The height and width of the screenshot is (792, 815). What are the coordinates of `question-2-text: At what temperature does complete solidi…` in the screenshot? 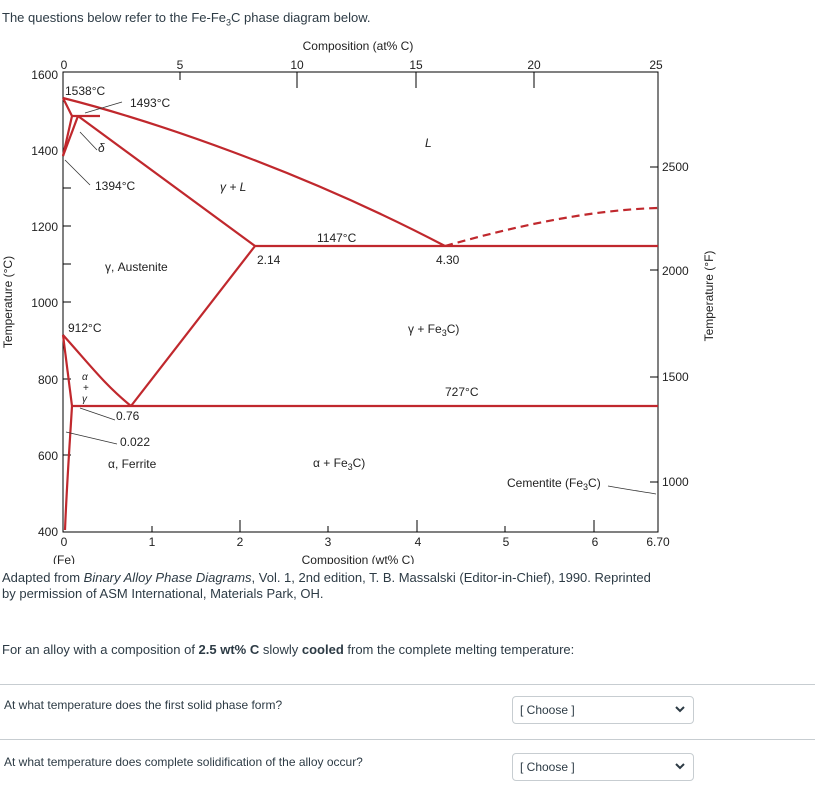 It's located at (183, 762).